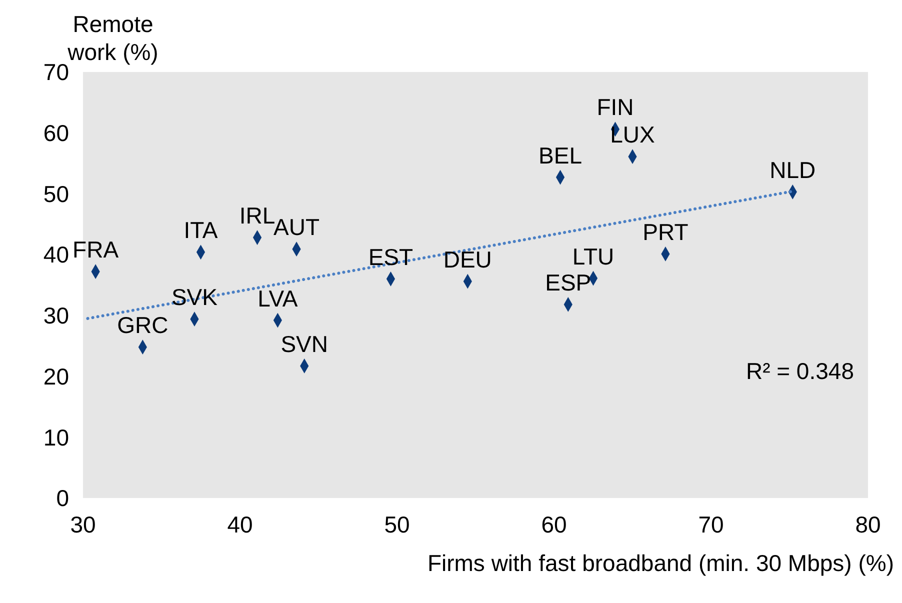 Image resolution: width=902 pixels, height=603 pixels. What do you see at coordinates (397, 524) in the screenshot?
I see `x-tick-label: 50` at bounding box center [397, 524].